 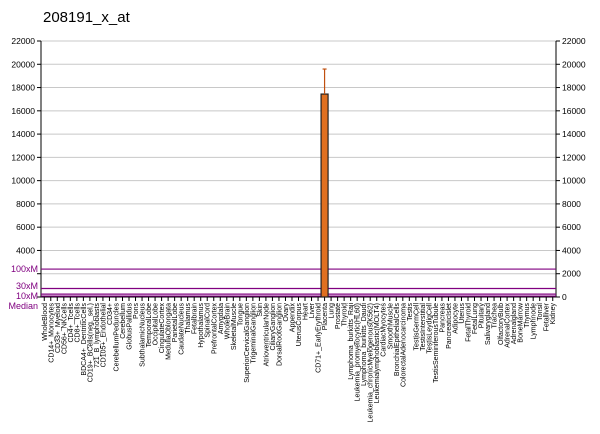 What do you see at coordinates (475, 318) in the screenshot?
I see `x-tick-label: FetalLung` at bounding box center [475, 318].